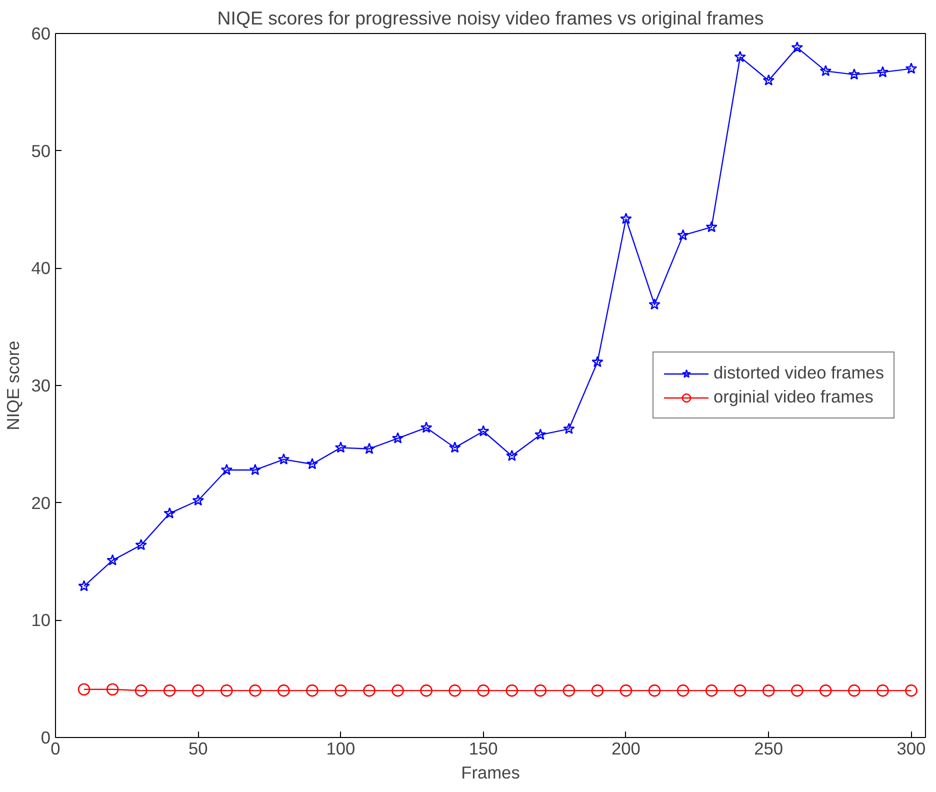 This screenshot has height=792, width=936. I want to click on x-tick-label: 300, so click(911, 748).